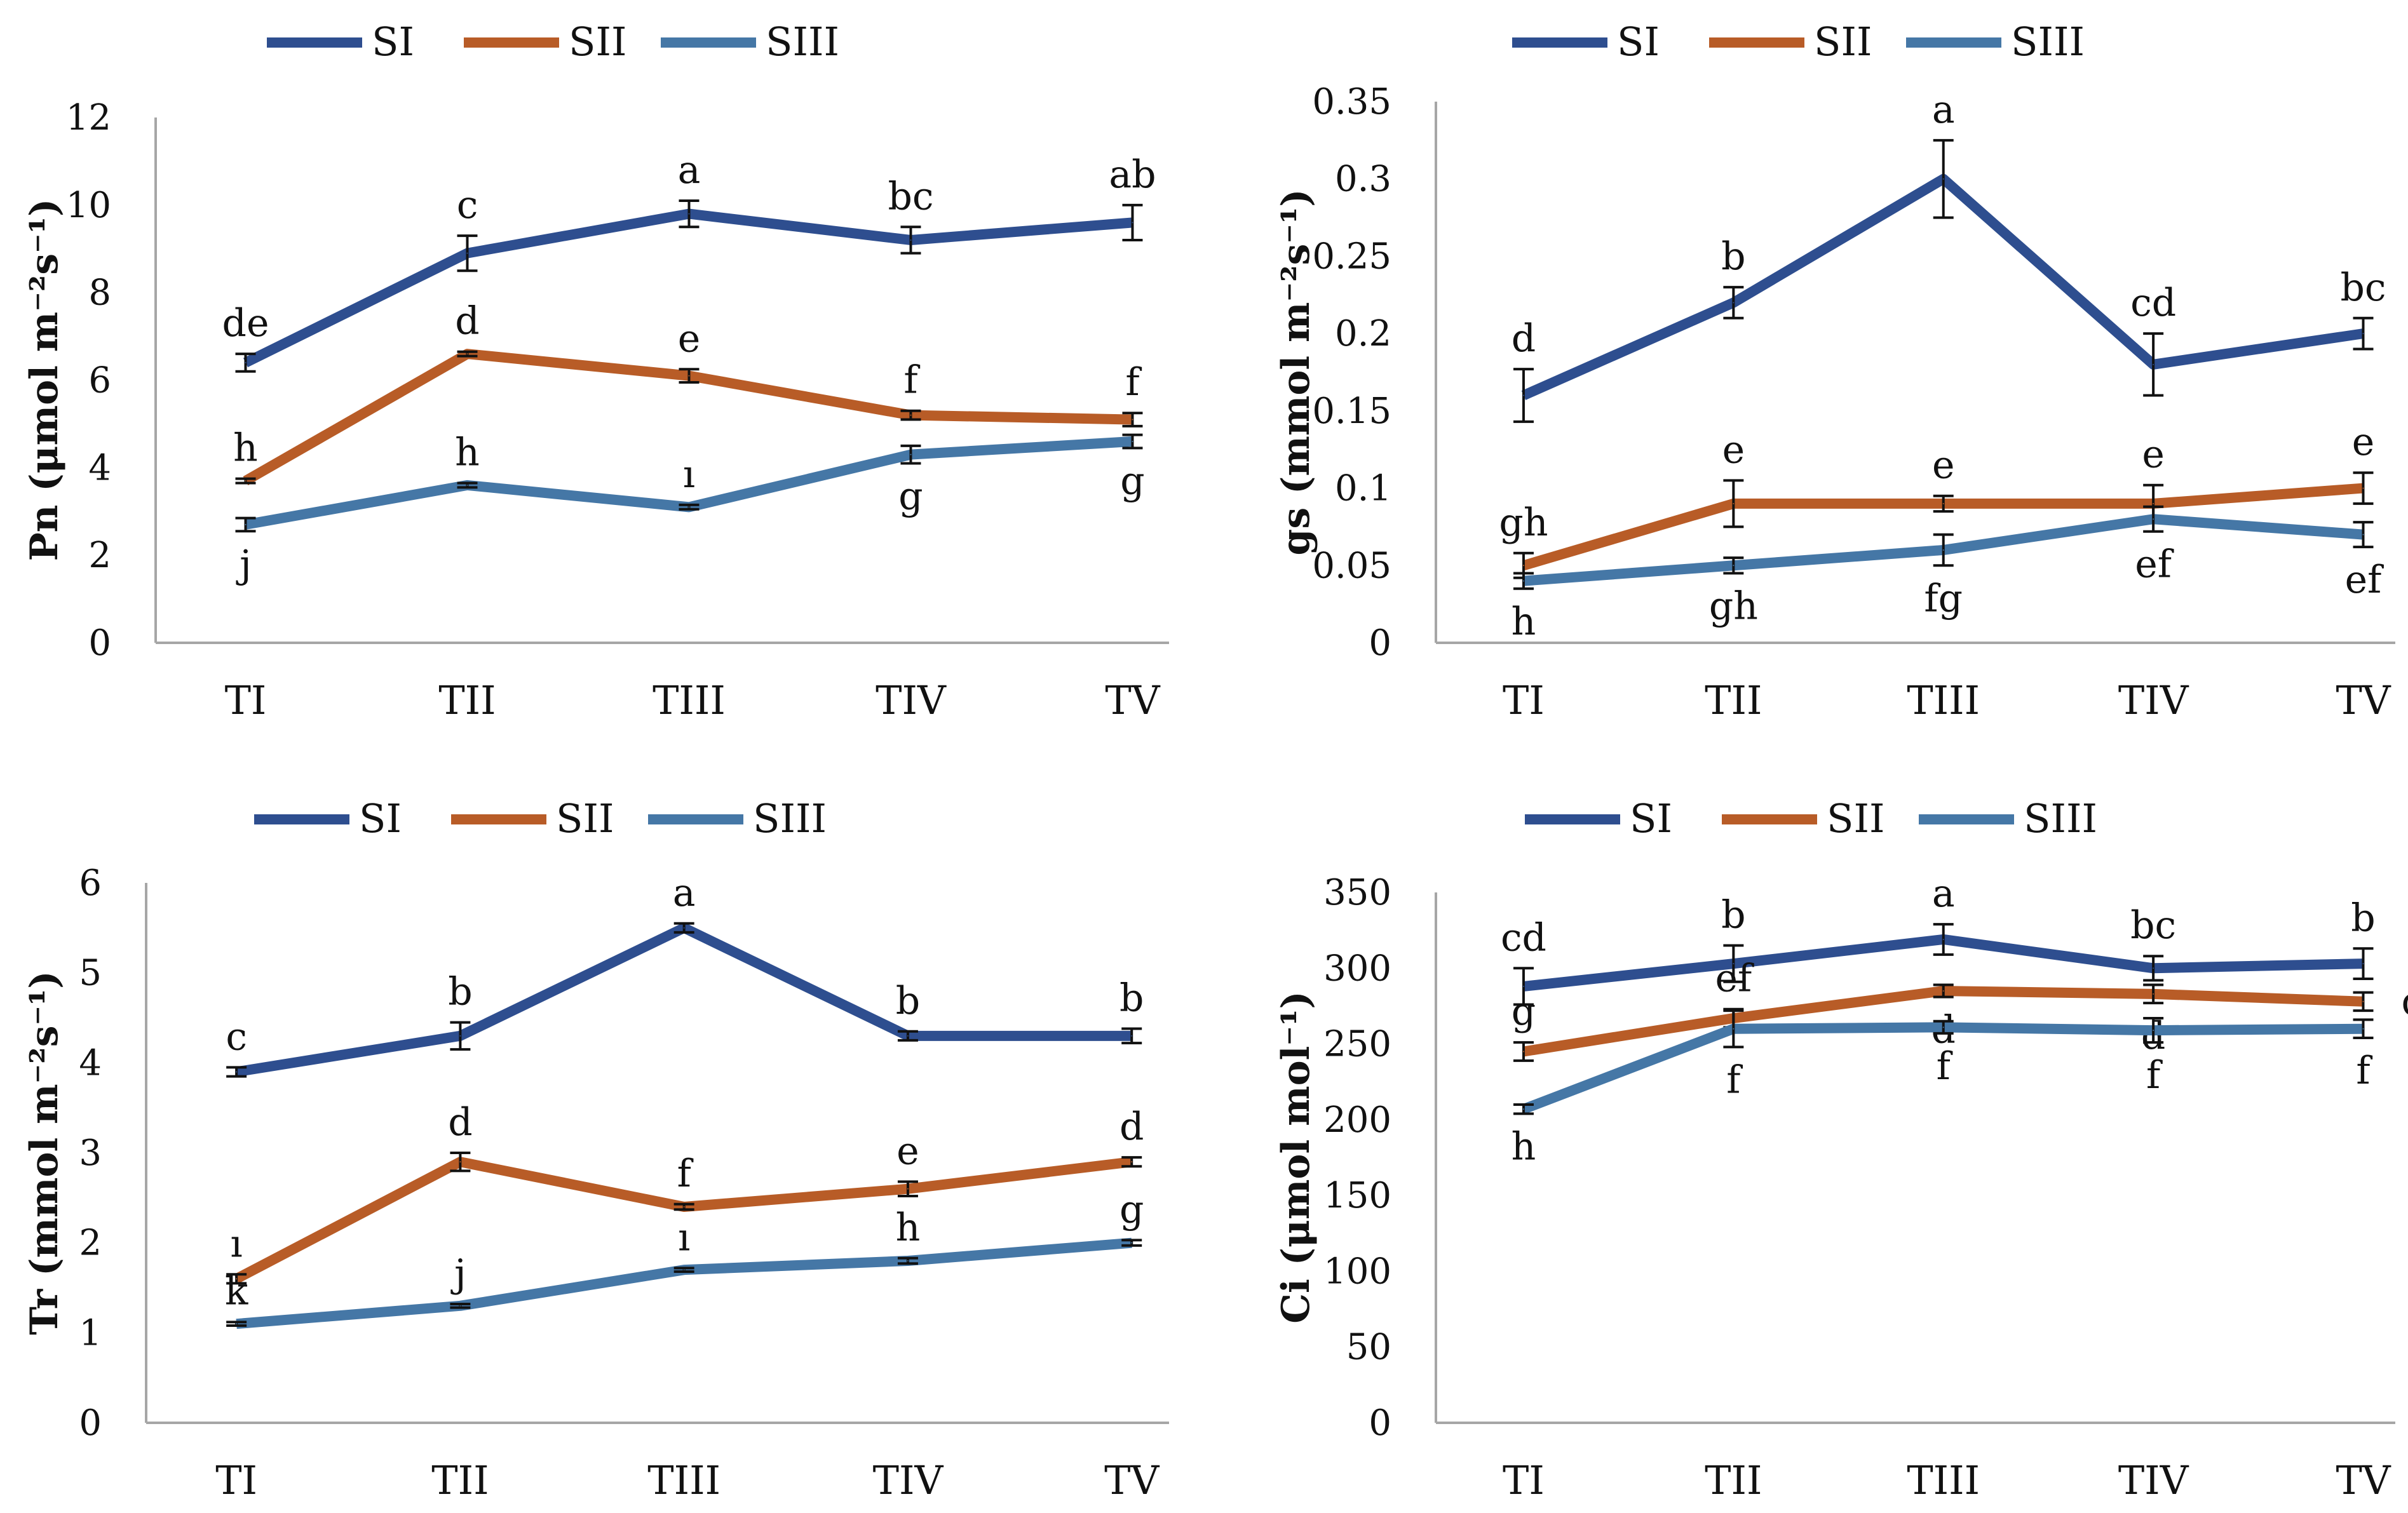  What do you see at coordinates (1937, 499) in the screenshot?
I see `series-sii: gh e e e e` at bounding box center [1937, 499].